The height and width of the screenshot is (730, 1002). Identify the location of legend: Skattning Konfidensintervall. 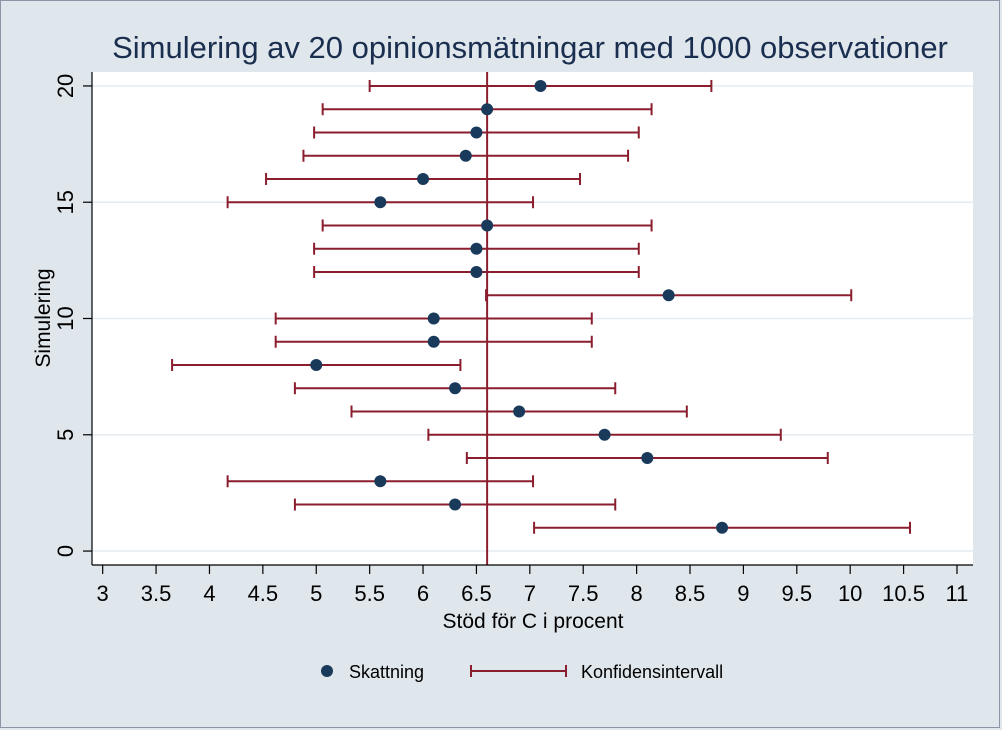
(522, 672).